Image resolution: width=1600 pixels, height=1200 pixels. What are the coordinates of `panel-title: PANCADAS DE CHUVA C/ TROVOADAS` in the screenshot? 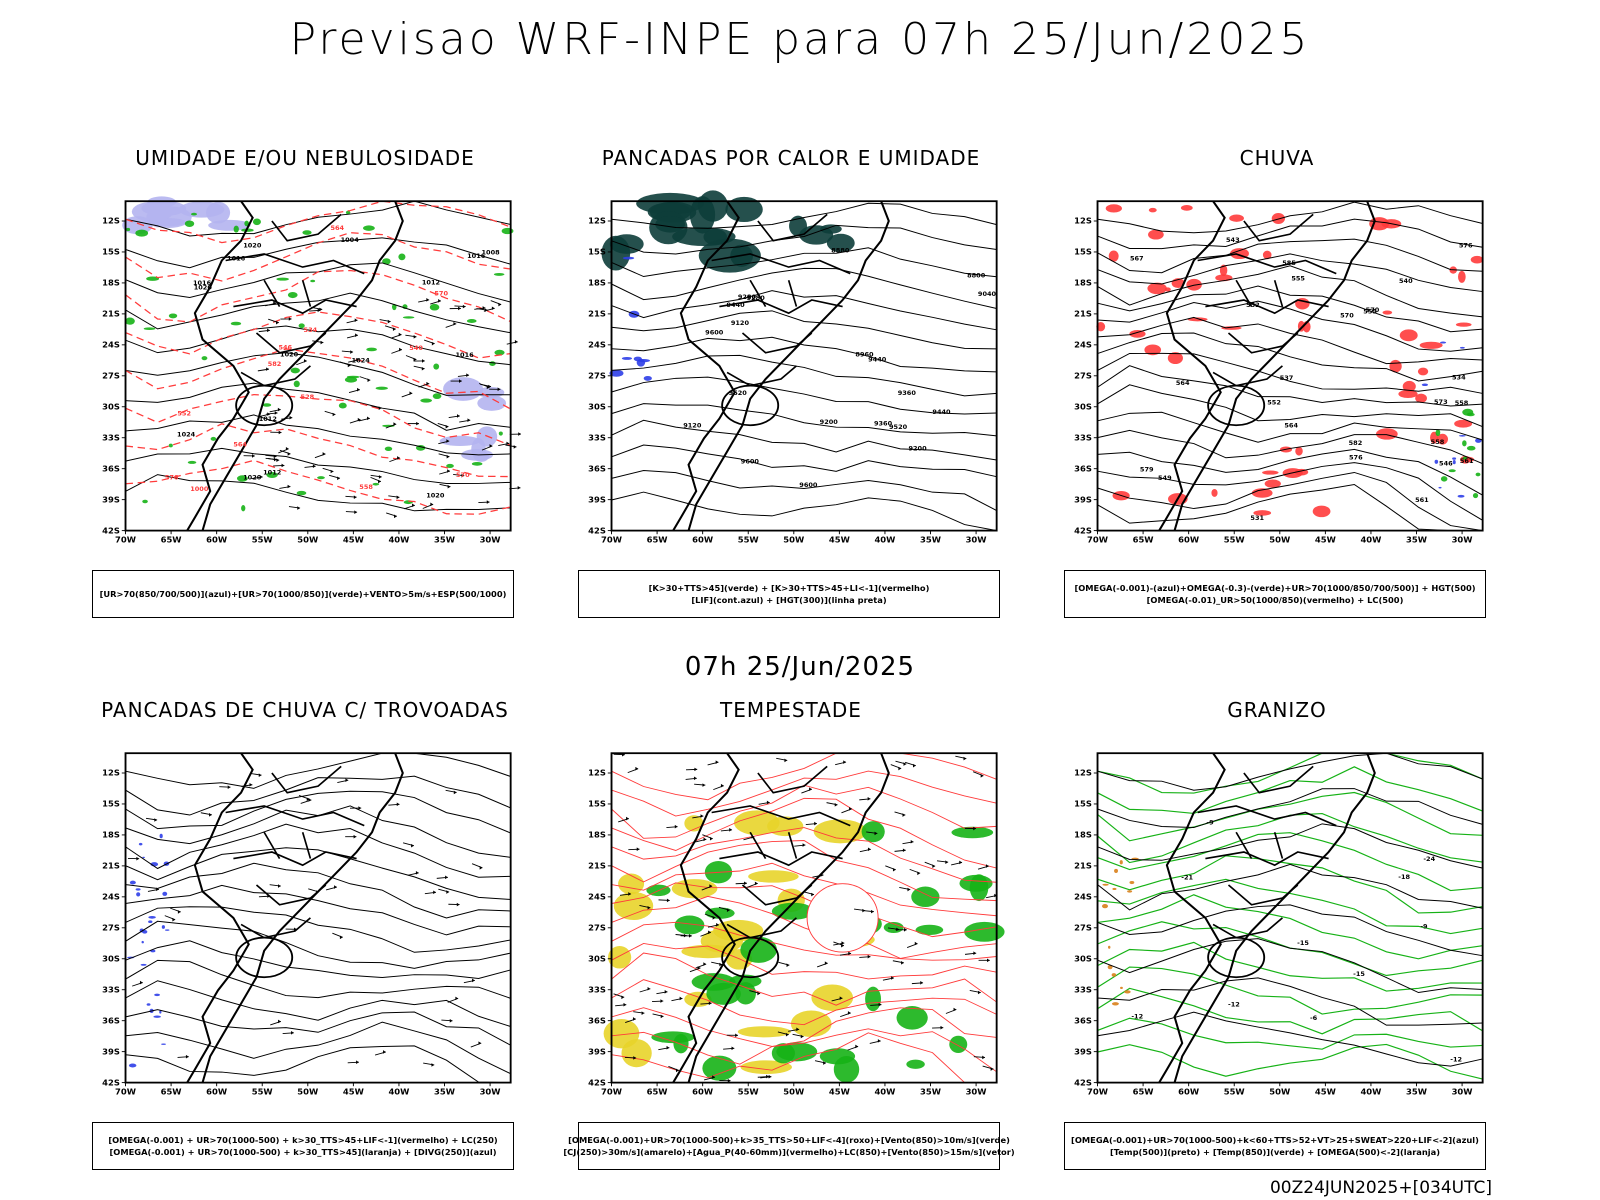 It's located at (305, 710).